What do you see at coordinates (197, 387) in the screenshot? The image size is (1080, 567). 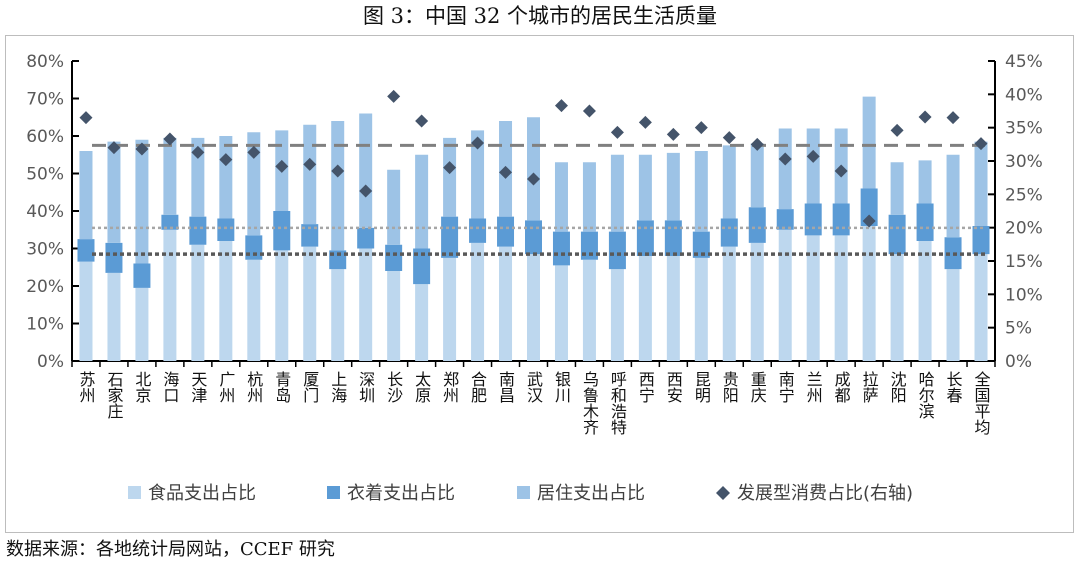 I see `x-tick-label: 天津` at bounding box center [197, 387].